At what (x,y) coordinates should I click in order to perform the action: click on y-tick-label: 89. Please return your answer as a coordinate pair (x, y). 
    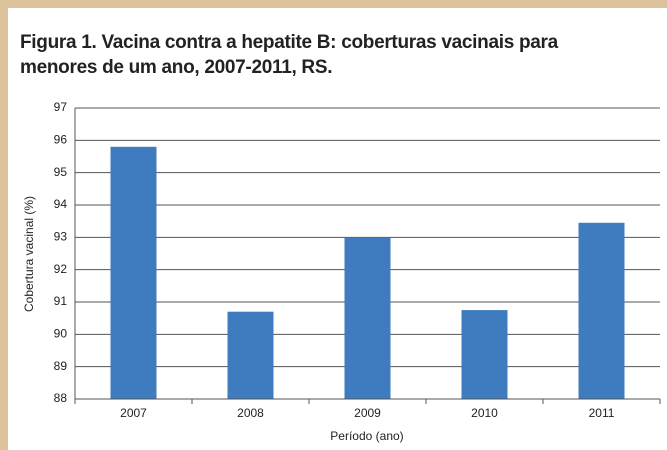
    Looking at the image, I should click on (61, 366).